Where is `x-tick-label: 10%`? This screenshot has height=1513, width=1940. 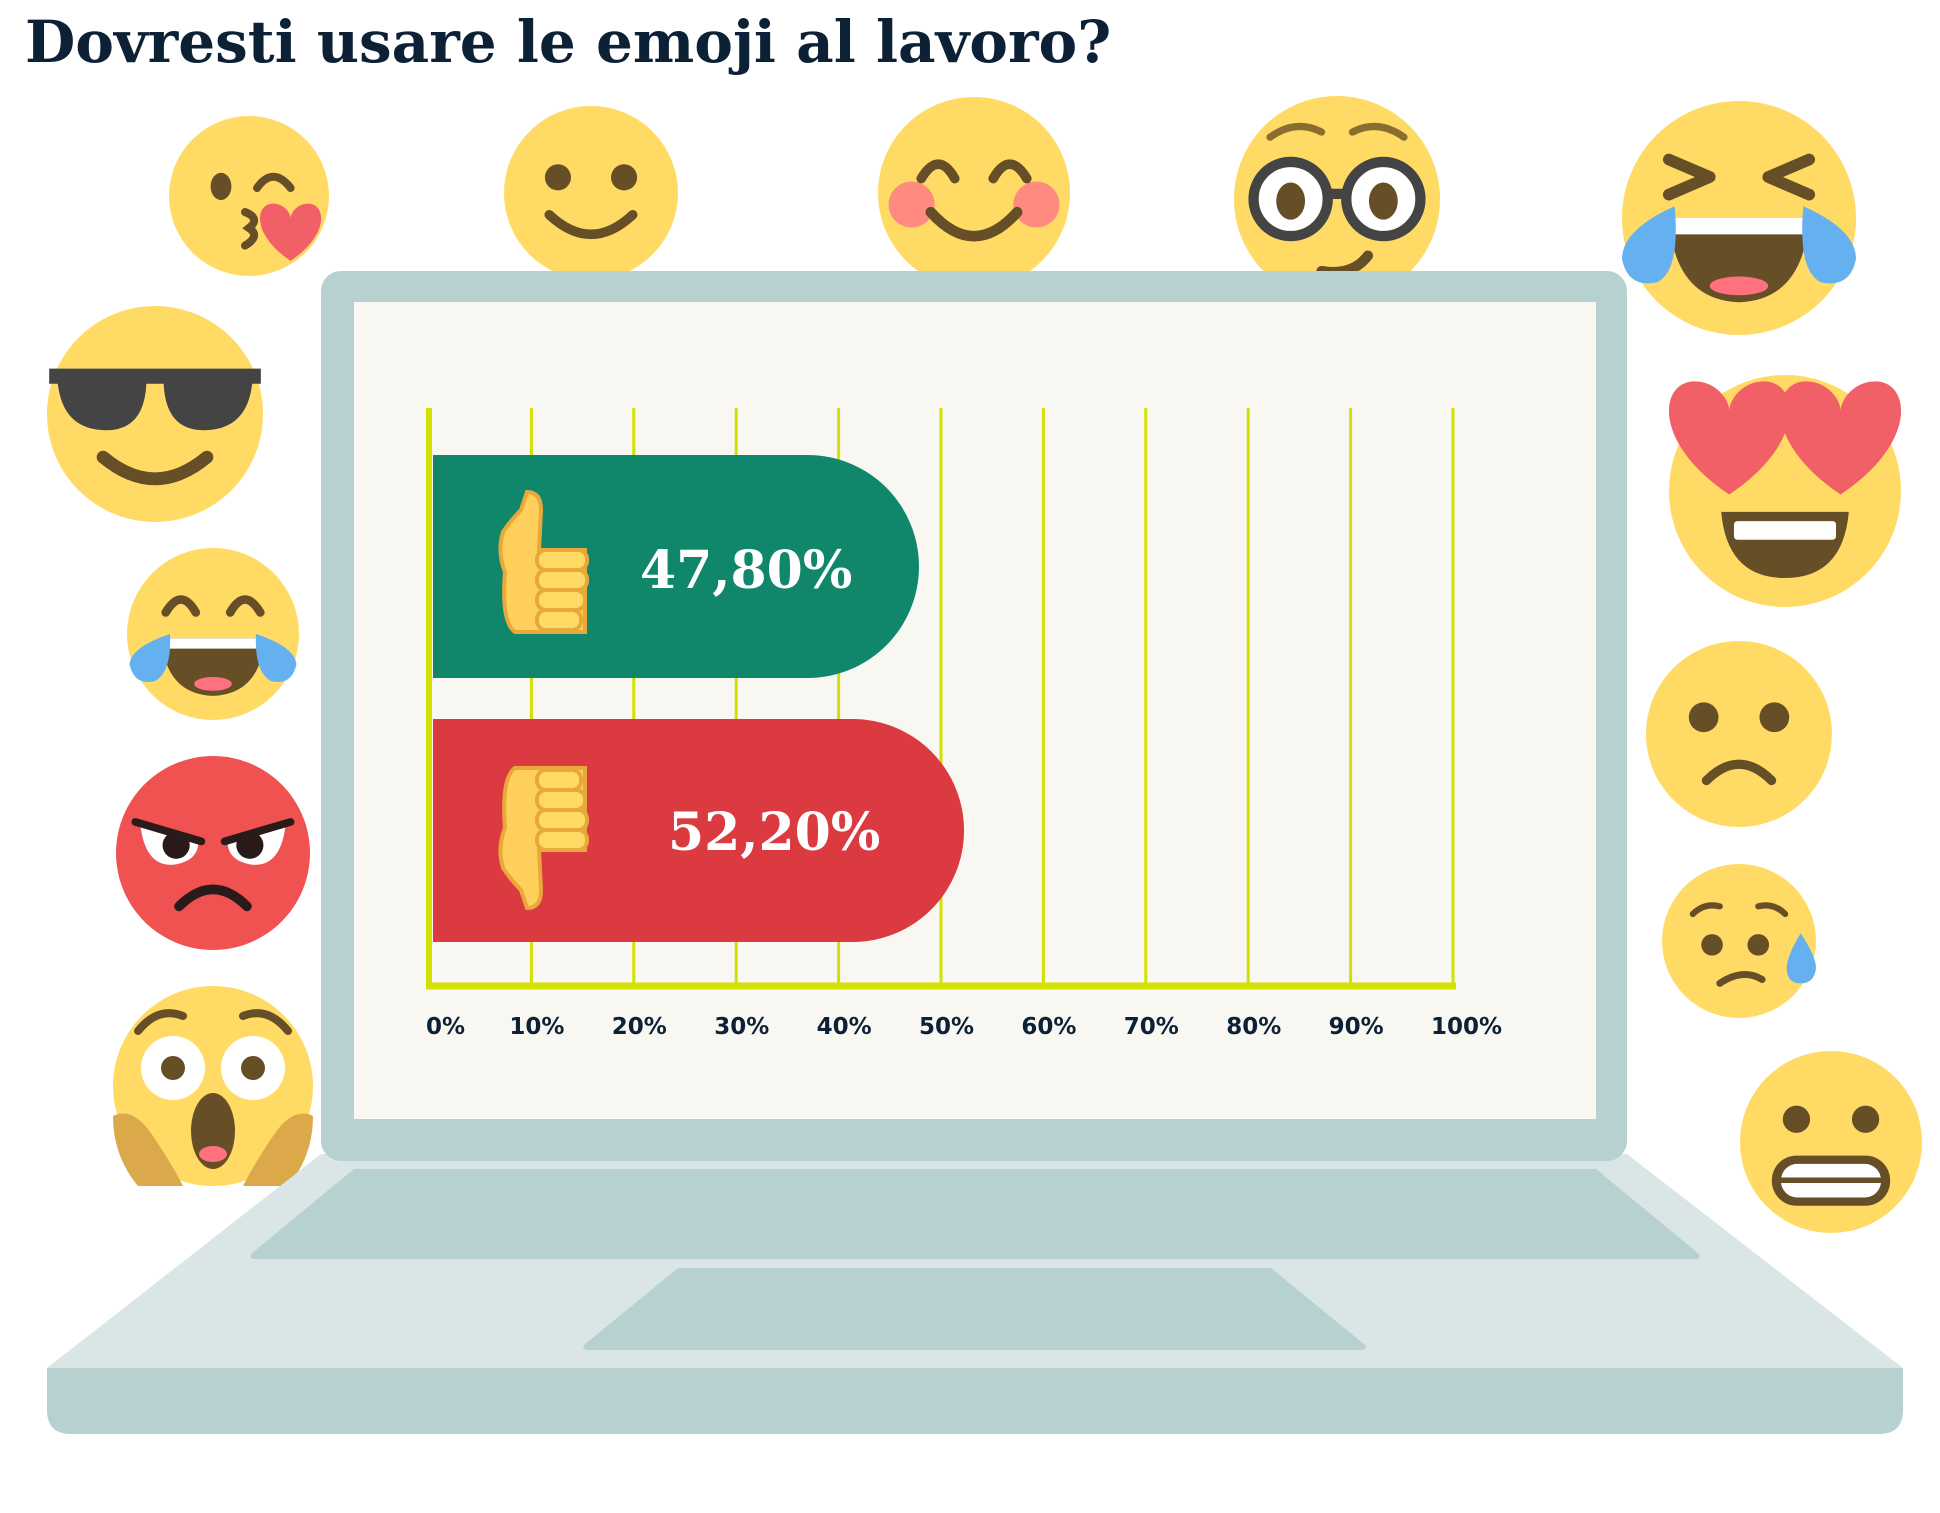 x-tick-label: 10% is located at coordinates (536, 1027).